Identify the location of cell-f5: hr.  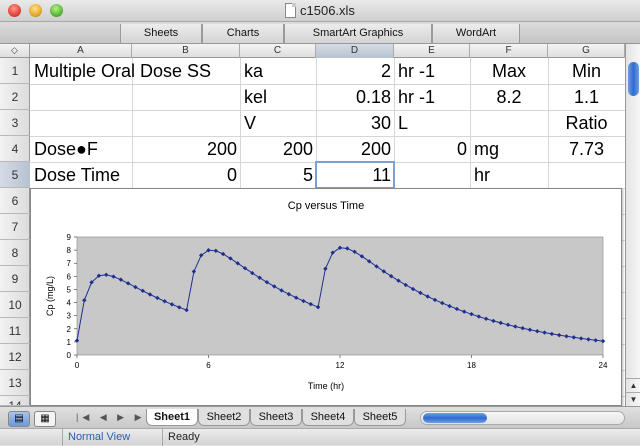
(482, 175).